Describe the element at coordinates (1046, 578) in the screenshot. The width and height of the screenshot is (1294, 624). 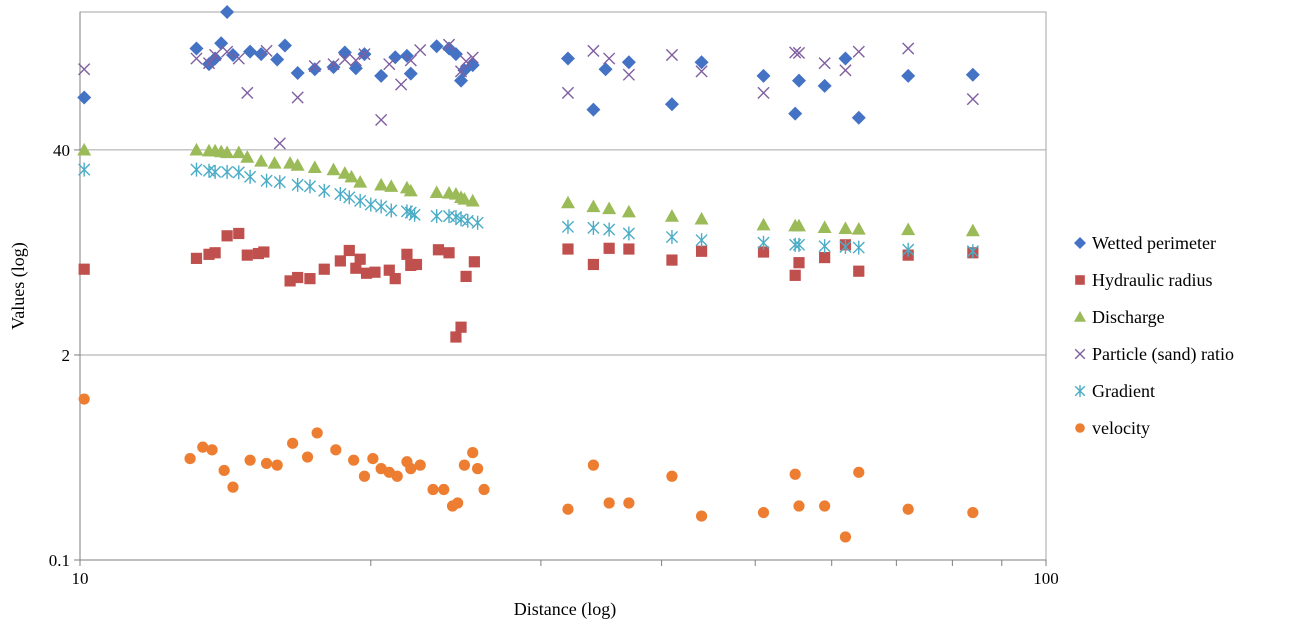
I see `x-tick-label: 100` at that location.